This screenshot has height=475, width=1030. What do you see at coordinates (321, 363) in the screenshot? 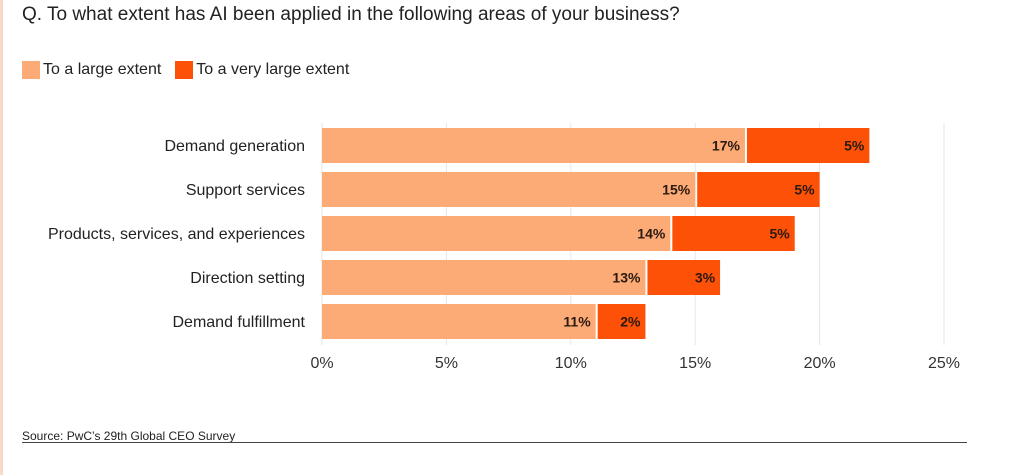
I see `x-tick-label: 0%` at bounding box center [321, 363].